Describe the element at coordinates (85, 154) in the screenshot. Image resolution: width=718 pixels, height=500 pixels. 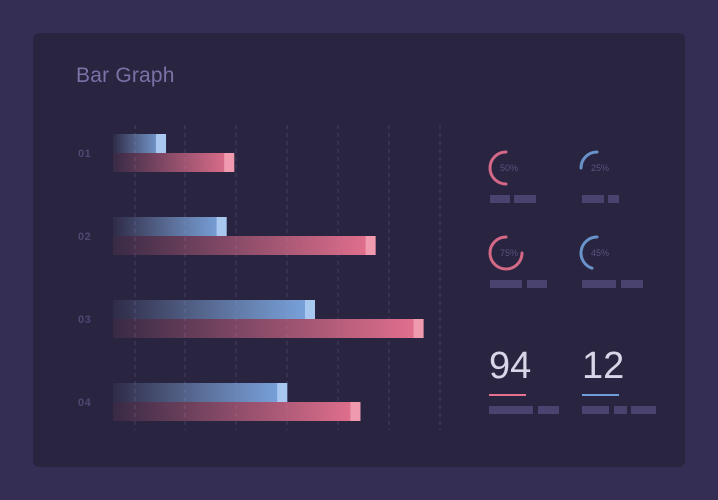
I see `category-label-01: 01` at that location.